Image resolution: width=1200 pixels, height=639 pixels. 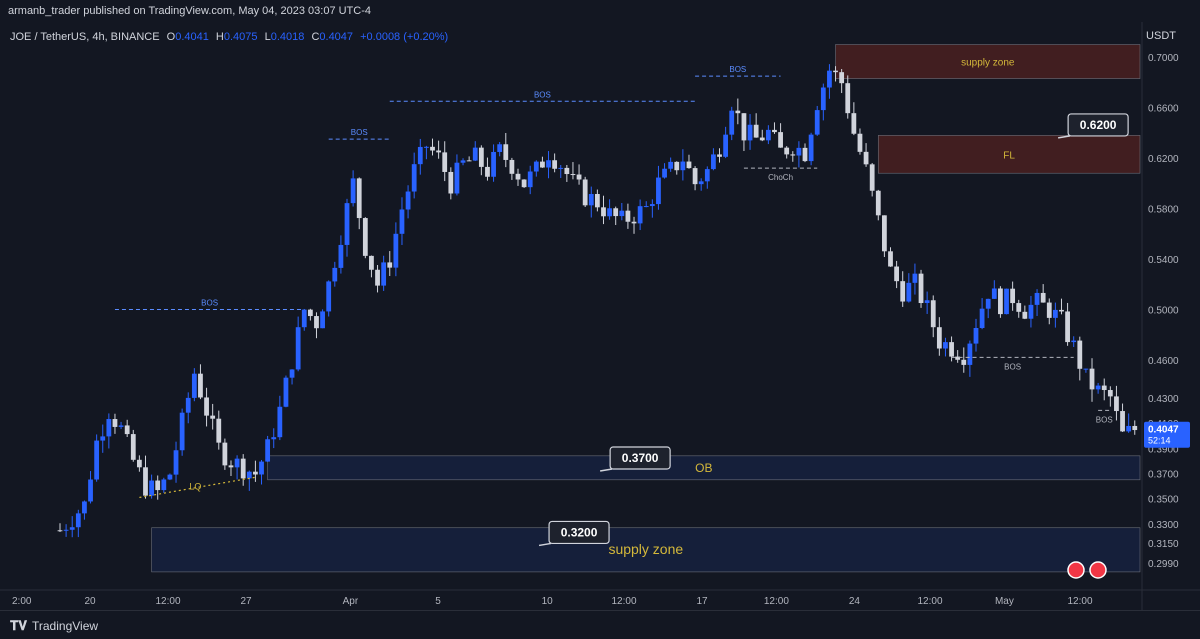 What do you see at coordinates (640, 458) in the screenshot?
I see `callout-box` at bounding box center [640, 458].